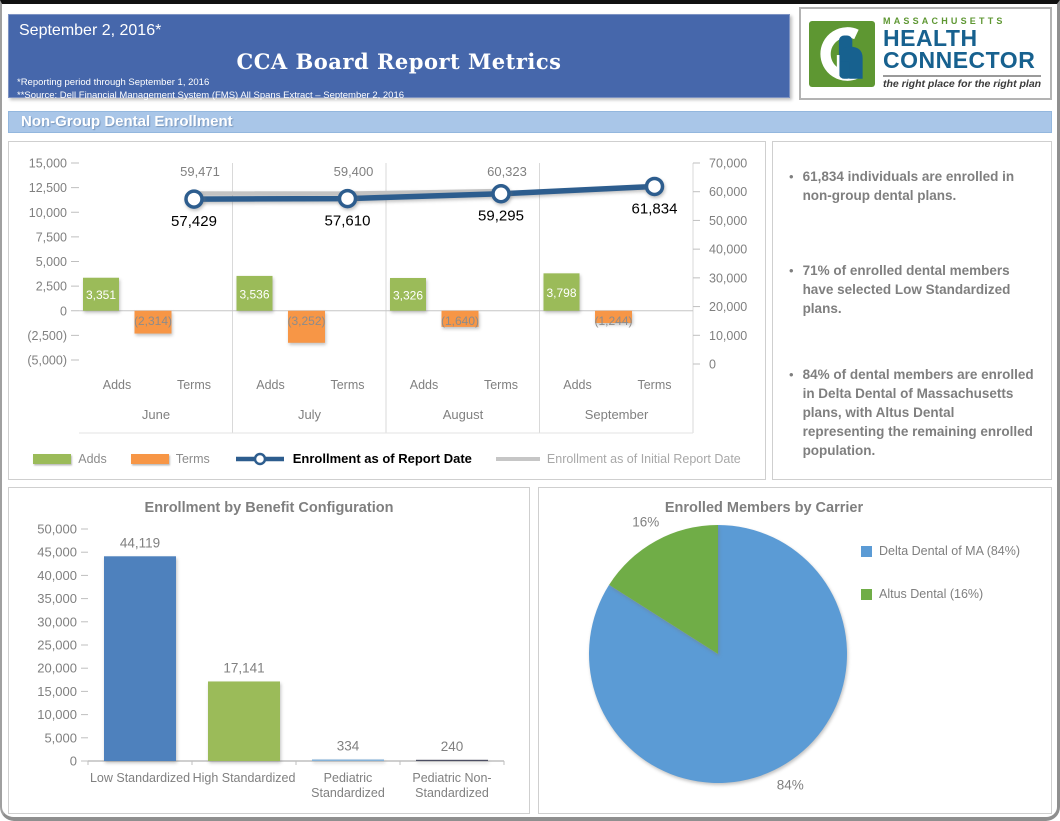 This screenshot has width=1060, height=821. Describe the element at coordinates (452, 793) in the screenshot. I see `bar-category-label: Standardized` at that location.